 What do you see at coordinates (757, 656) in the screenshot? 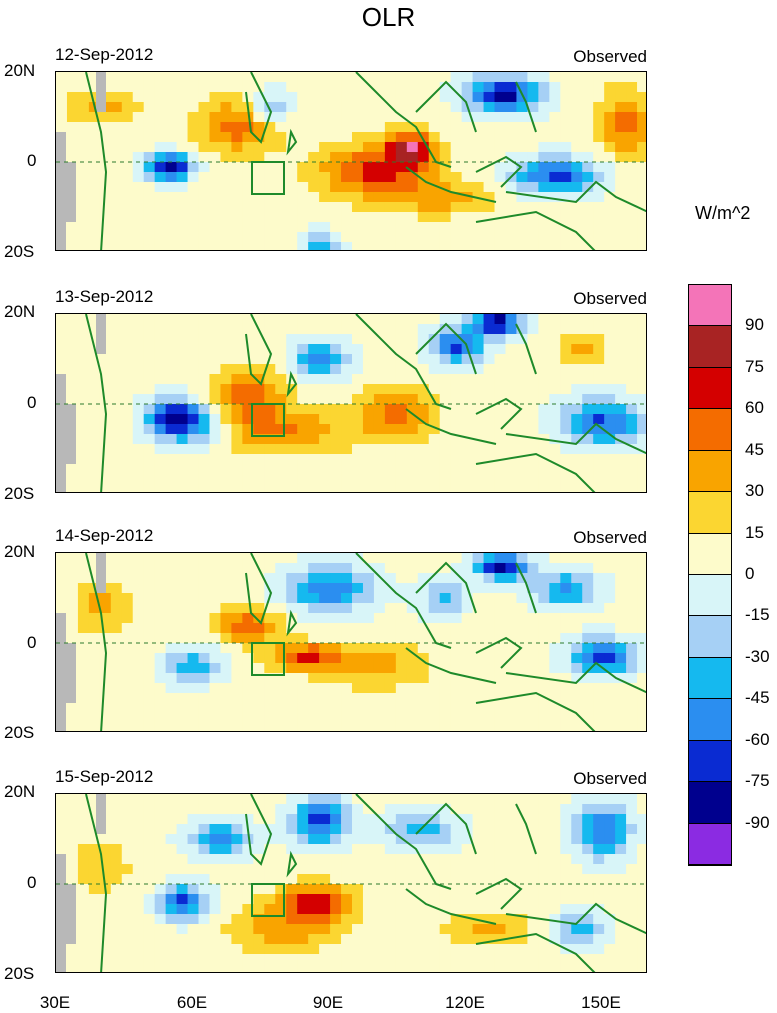
I see `colorbar-label: -30` at bounding box center [757, 656].